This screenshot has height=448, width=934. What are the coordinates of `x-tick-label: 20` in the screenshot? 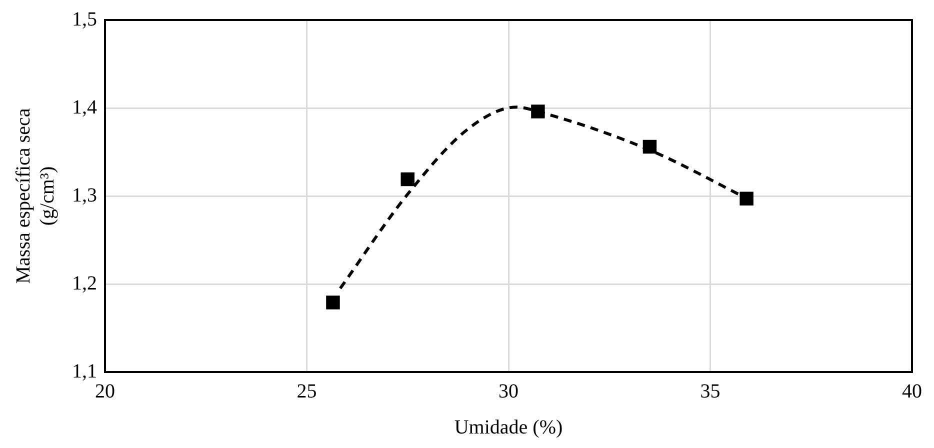 It's located at (105, 391).